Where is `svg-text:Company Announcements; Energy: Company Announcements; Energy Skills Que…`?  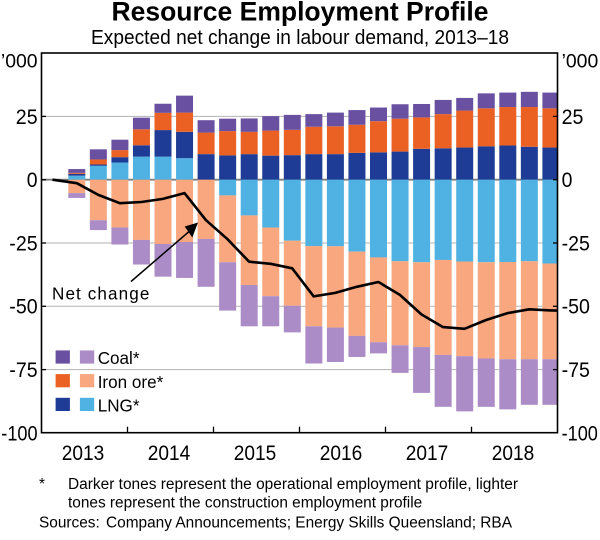 svg-text:Company Announcements; Energy: Company Announcements; Energy Skills Que… is located at coordinates (309, 523).